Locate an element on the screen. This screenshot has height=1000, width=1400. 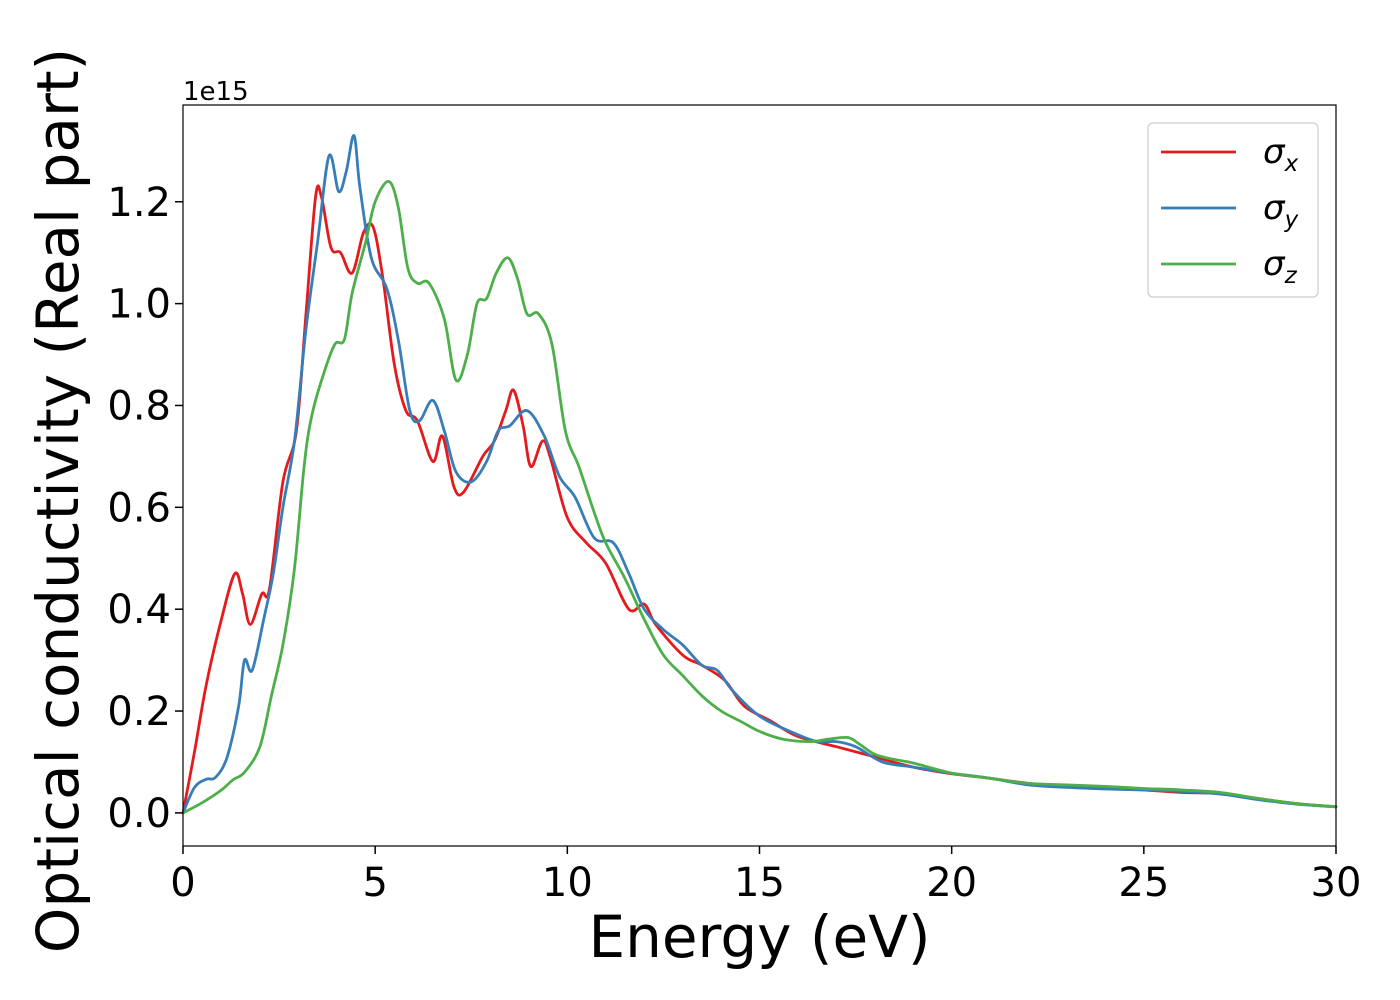
legend-entry-z: σz is located at coordinates (1229, 266).